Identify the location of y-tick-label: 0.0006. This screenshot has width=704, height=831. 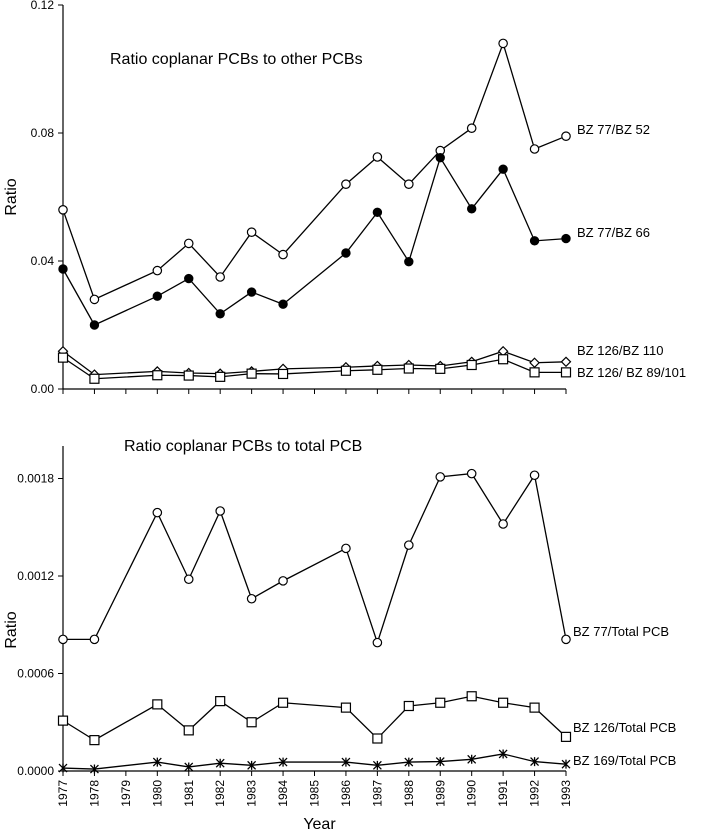
(35, 674).